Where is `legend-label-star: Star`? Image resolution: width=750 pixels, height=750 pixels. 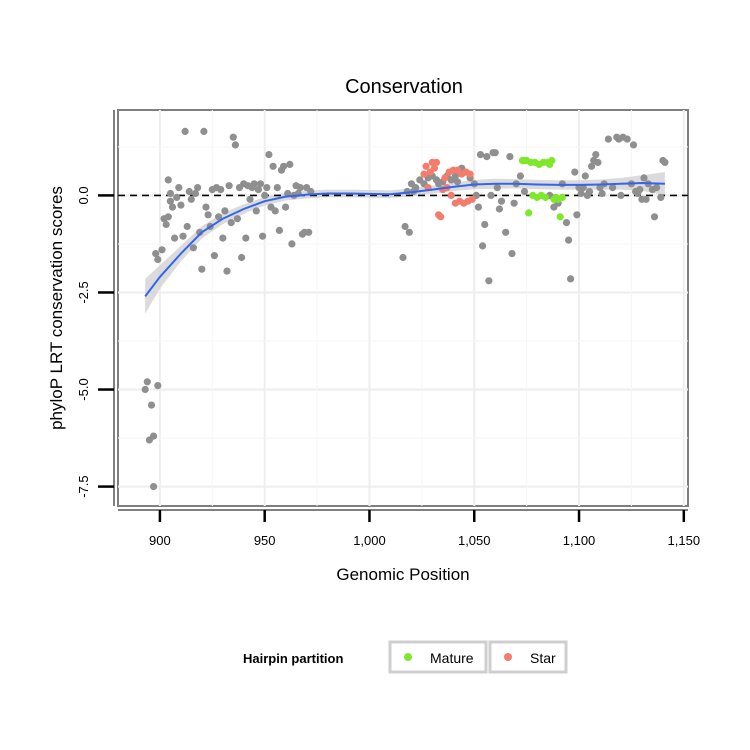 legend-label-star: Star is located at coordinates (543, 658).